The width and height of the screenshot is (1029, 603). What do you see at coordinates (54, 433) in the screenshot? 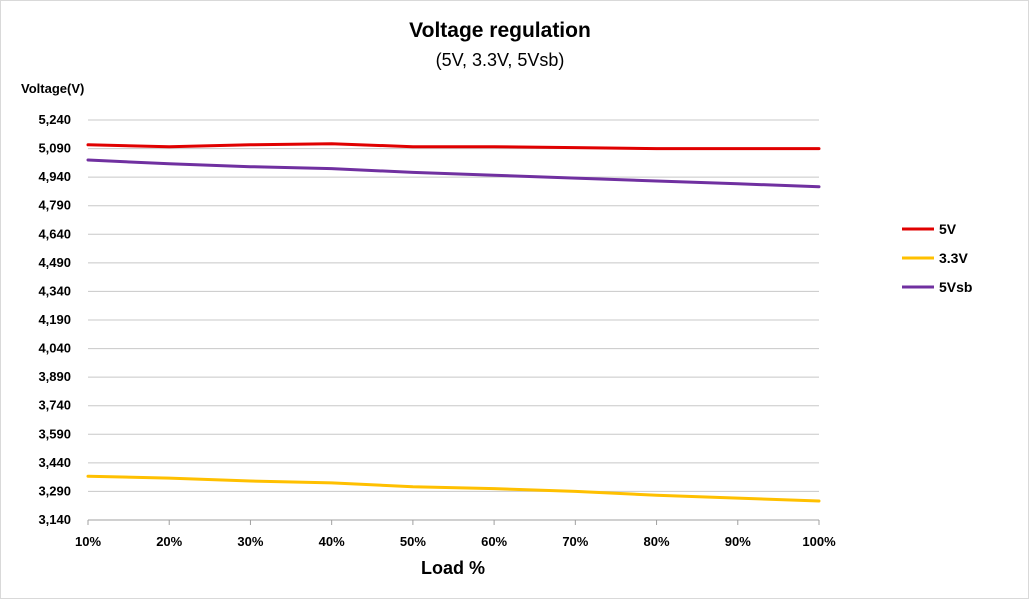
I see `y-tick-label: 3,590` at bounding box center [54, 433].